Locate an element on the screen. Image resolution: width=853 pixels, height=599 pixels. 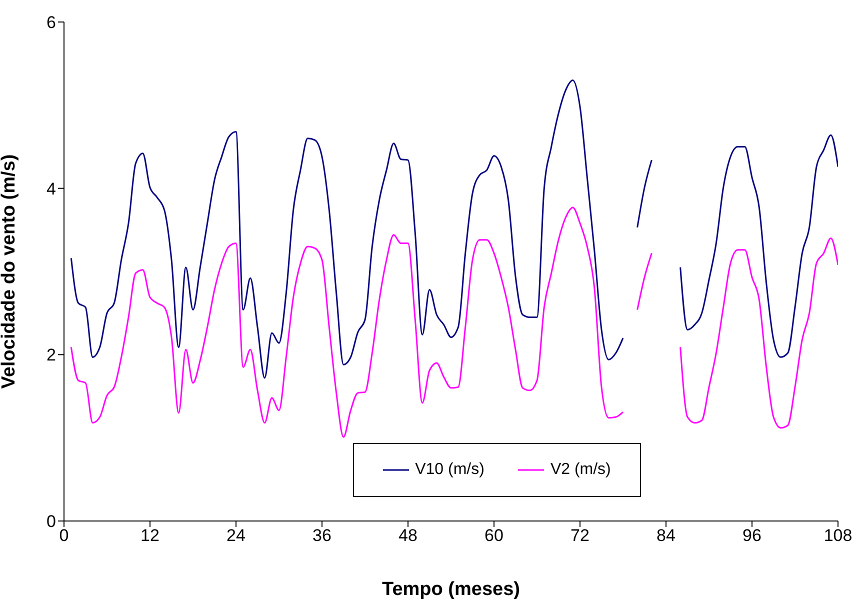
y-tick-label: 2 is located at coordinates (51, 355).